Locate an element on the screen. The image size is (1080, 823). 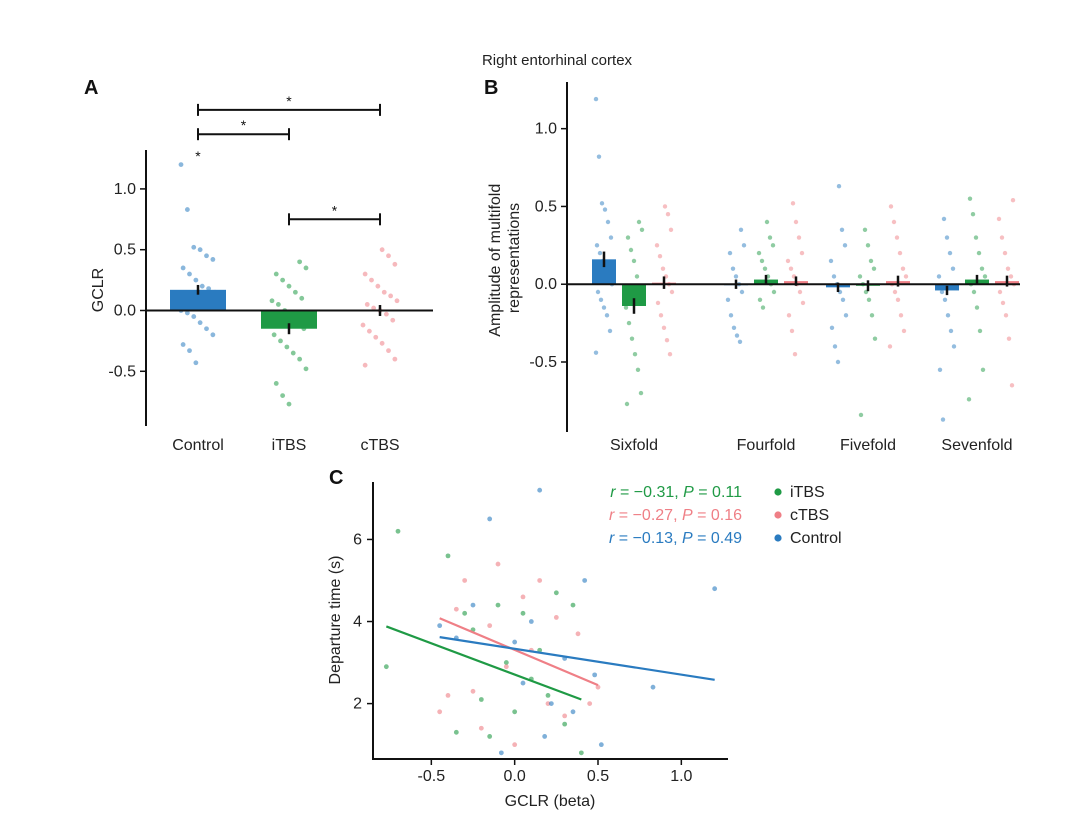
fit-line-itbs is located at coordinates (483, 663).